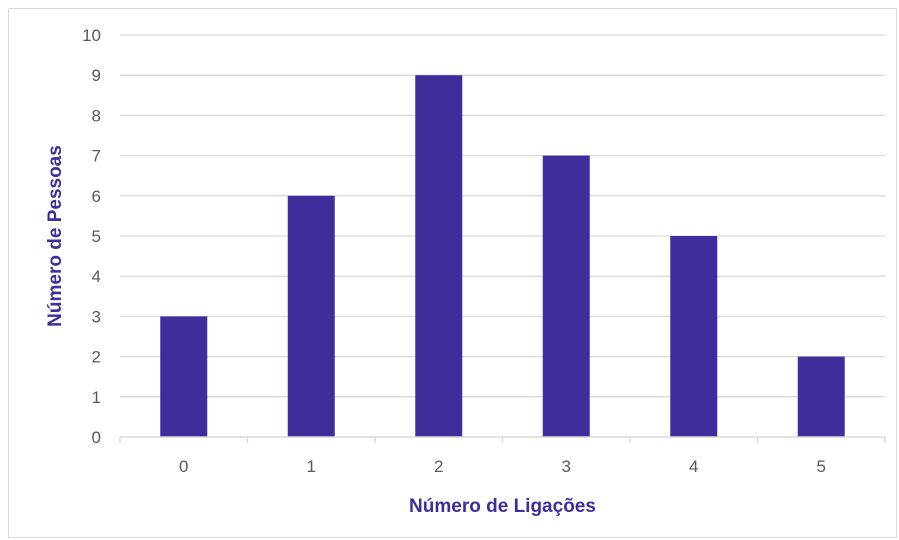 The image size is (899, 540). Describe the element at coordinates (693, 466) in the screenshot. I see `x-tick-label: 4` at that location.